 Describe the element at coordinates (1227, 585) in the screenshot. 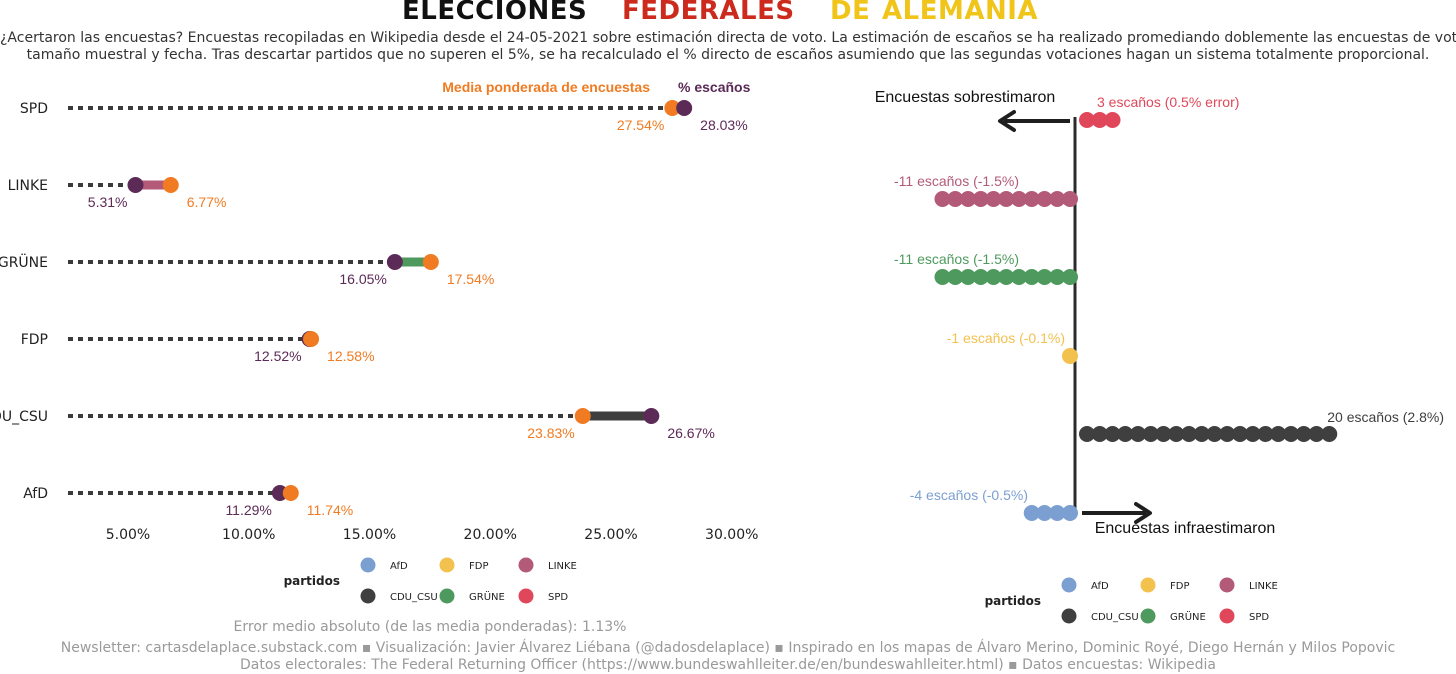

I see `right-legend-dot-linke` at that location.